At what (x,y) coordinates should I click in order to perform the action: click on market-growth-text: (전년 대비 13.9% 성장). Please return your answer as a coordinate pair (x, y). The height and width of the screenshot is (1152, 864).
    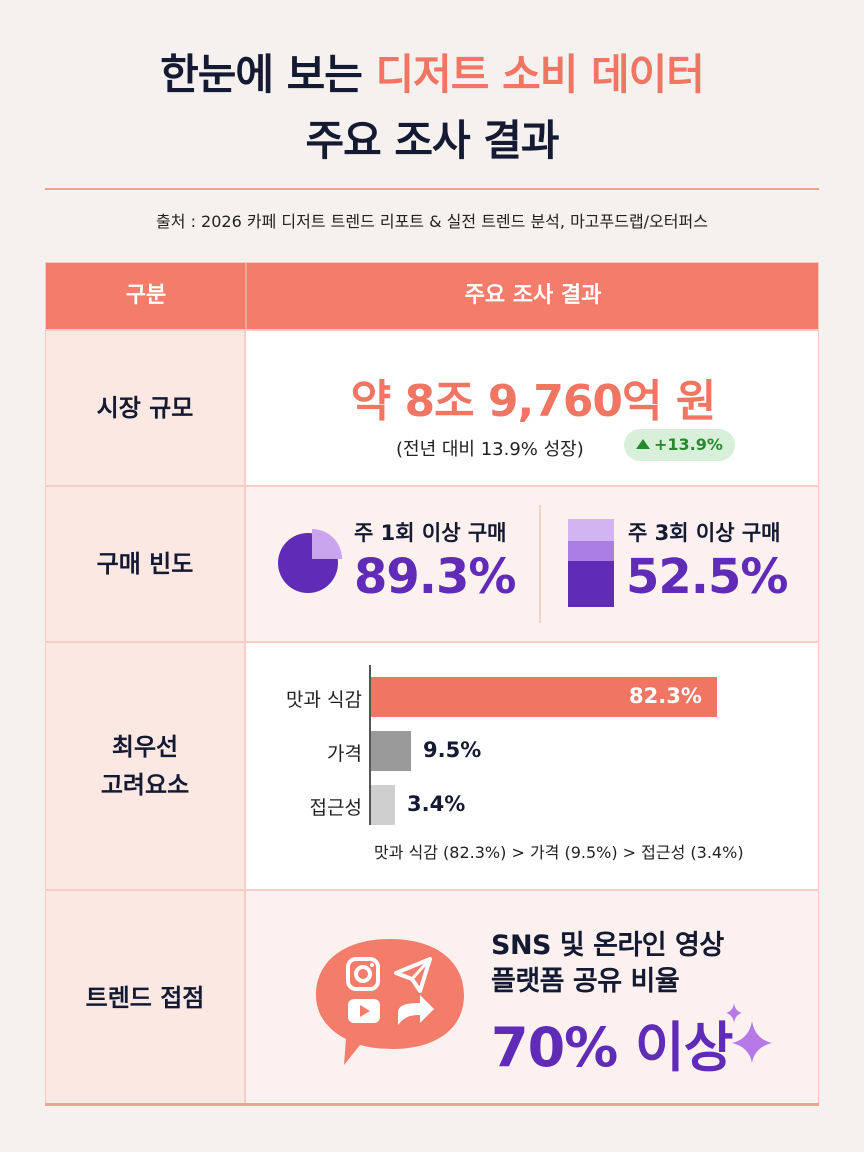
    Looking at the image, I should click on (490, 449).